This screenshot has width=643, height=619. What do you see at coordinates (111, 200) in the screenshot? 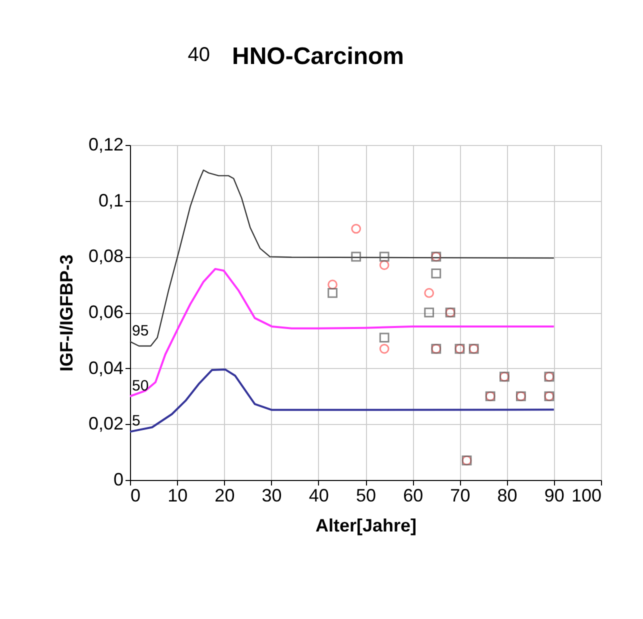
I see `y-tick-label: 0,1` at bounding box center [111, 200].